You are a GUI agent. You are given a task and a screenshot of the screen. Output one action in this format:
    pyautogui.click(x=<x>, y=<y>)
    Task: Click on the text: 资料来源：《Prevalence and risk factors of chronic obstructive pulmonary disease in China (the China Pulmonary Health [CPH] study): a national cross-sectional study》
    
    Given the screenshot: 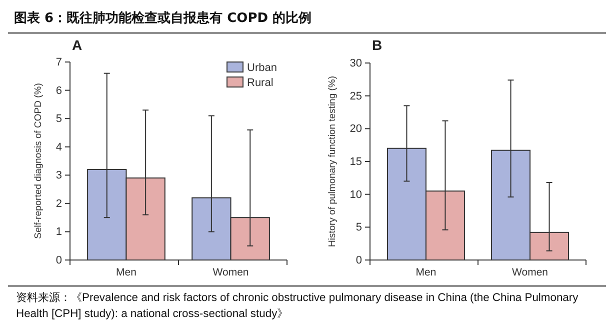 What is the action you would take?
    pyautogui.click(x=297, y=305)
    